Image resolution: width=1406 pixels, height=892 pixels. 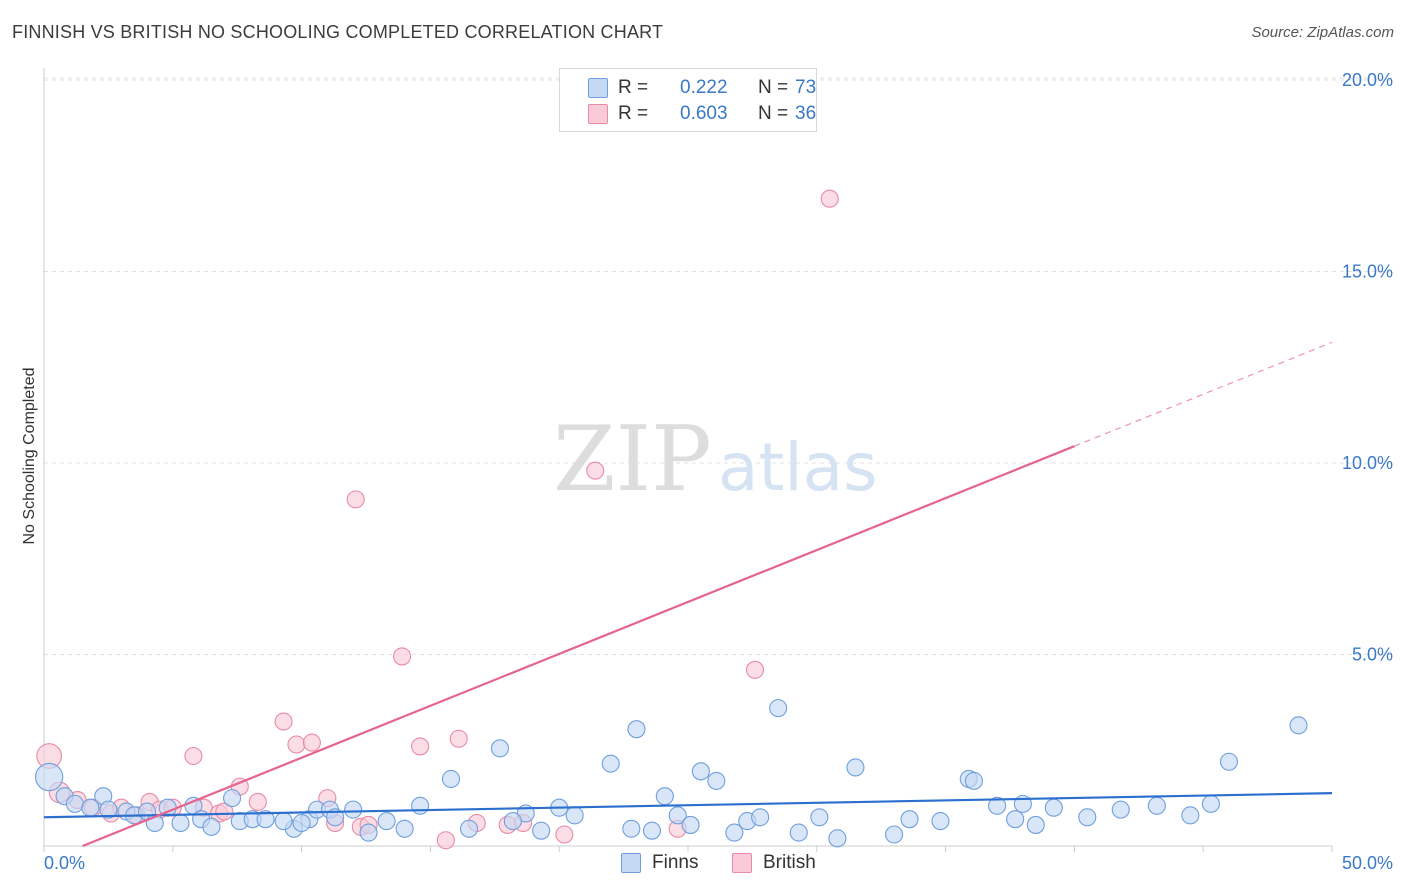 What do you see at coordinates (806, 113) in the screenshot?
I see `n-value-british: 36` at bounding box center [806, 113].